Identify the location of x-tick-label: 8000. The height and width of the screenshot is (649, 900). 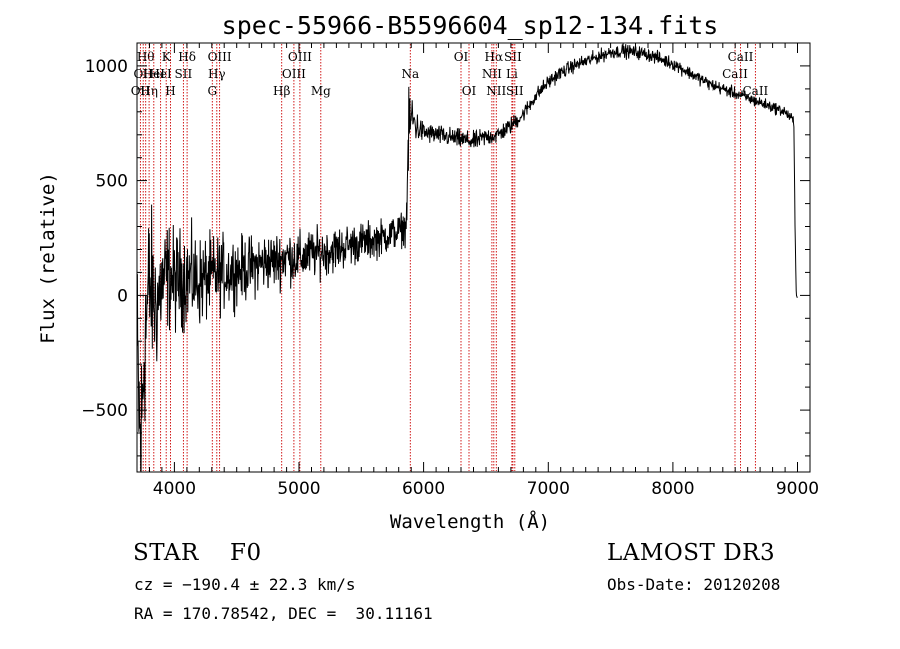
(672, 489).